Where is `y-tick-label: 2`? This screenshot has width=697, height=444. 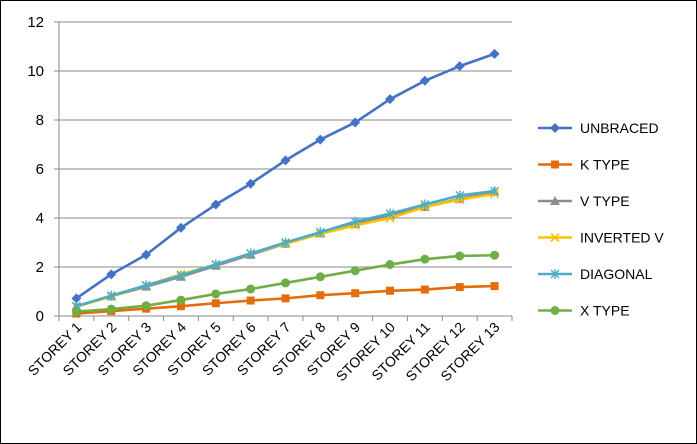
y-tick-label: 2 is located at coordinates (40, 267).